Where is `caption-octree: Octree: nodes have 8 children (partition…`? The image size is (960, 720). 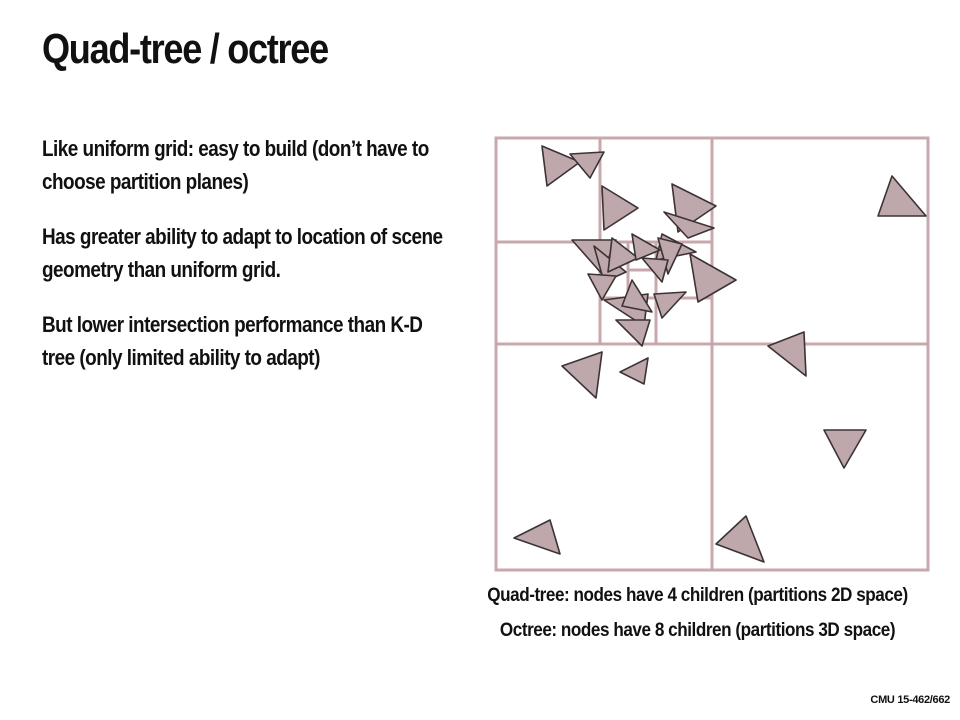 caption-octree: Octree: nodes have 8 children (partition… is located at coordinates (697, 630).